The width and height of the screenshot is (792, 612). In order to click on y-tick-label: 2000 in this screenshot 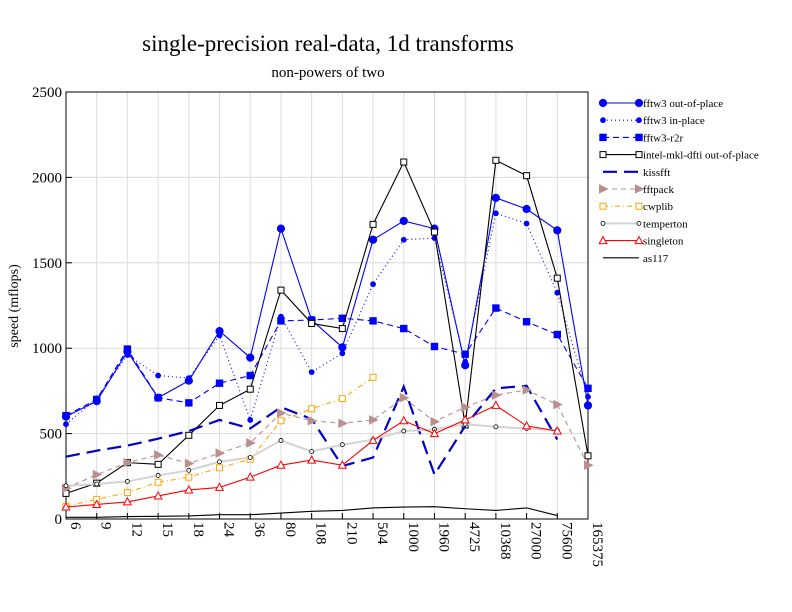, I will do `click(47, 178)`.